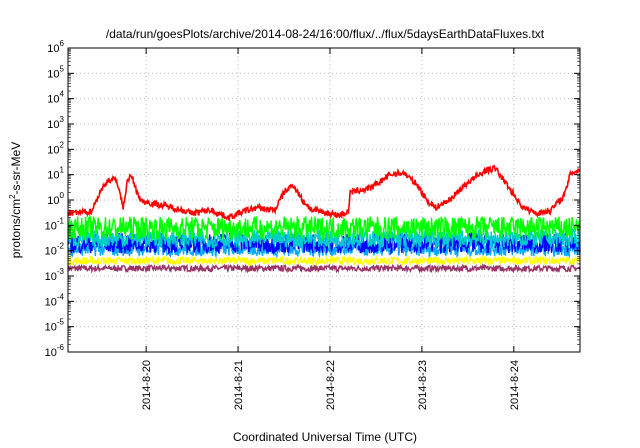 The width and height of the screenshot is (640, 448). I want to click on y-tick-label: 10⁻³, so click(55, 275).